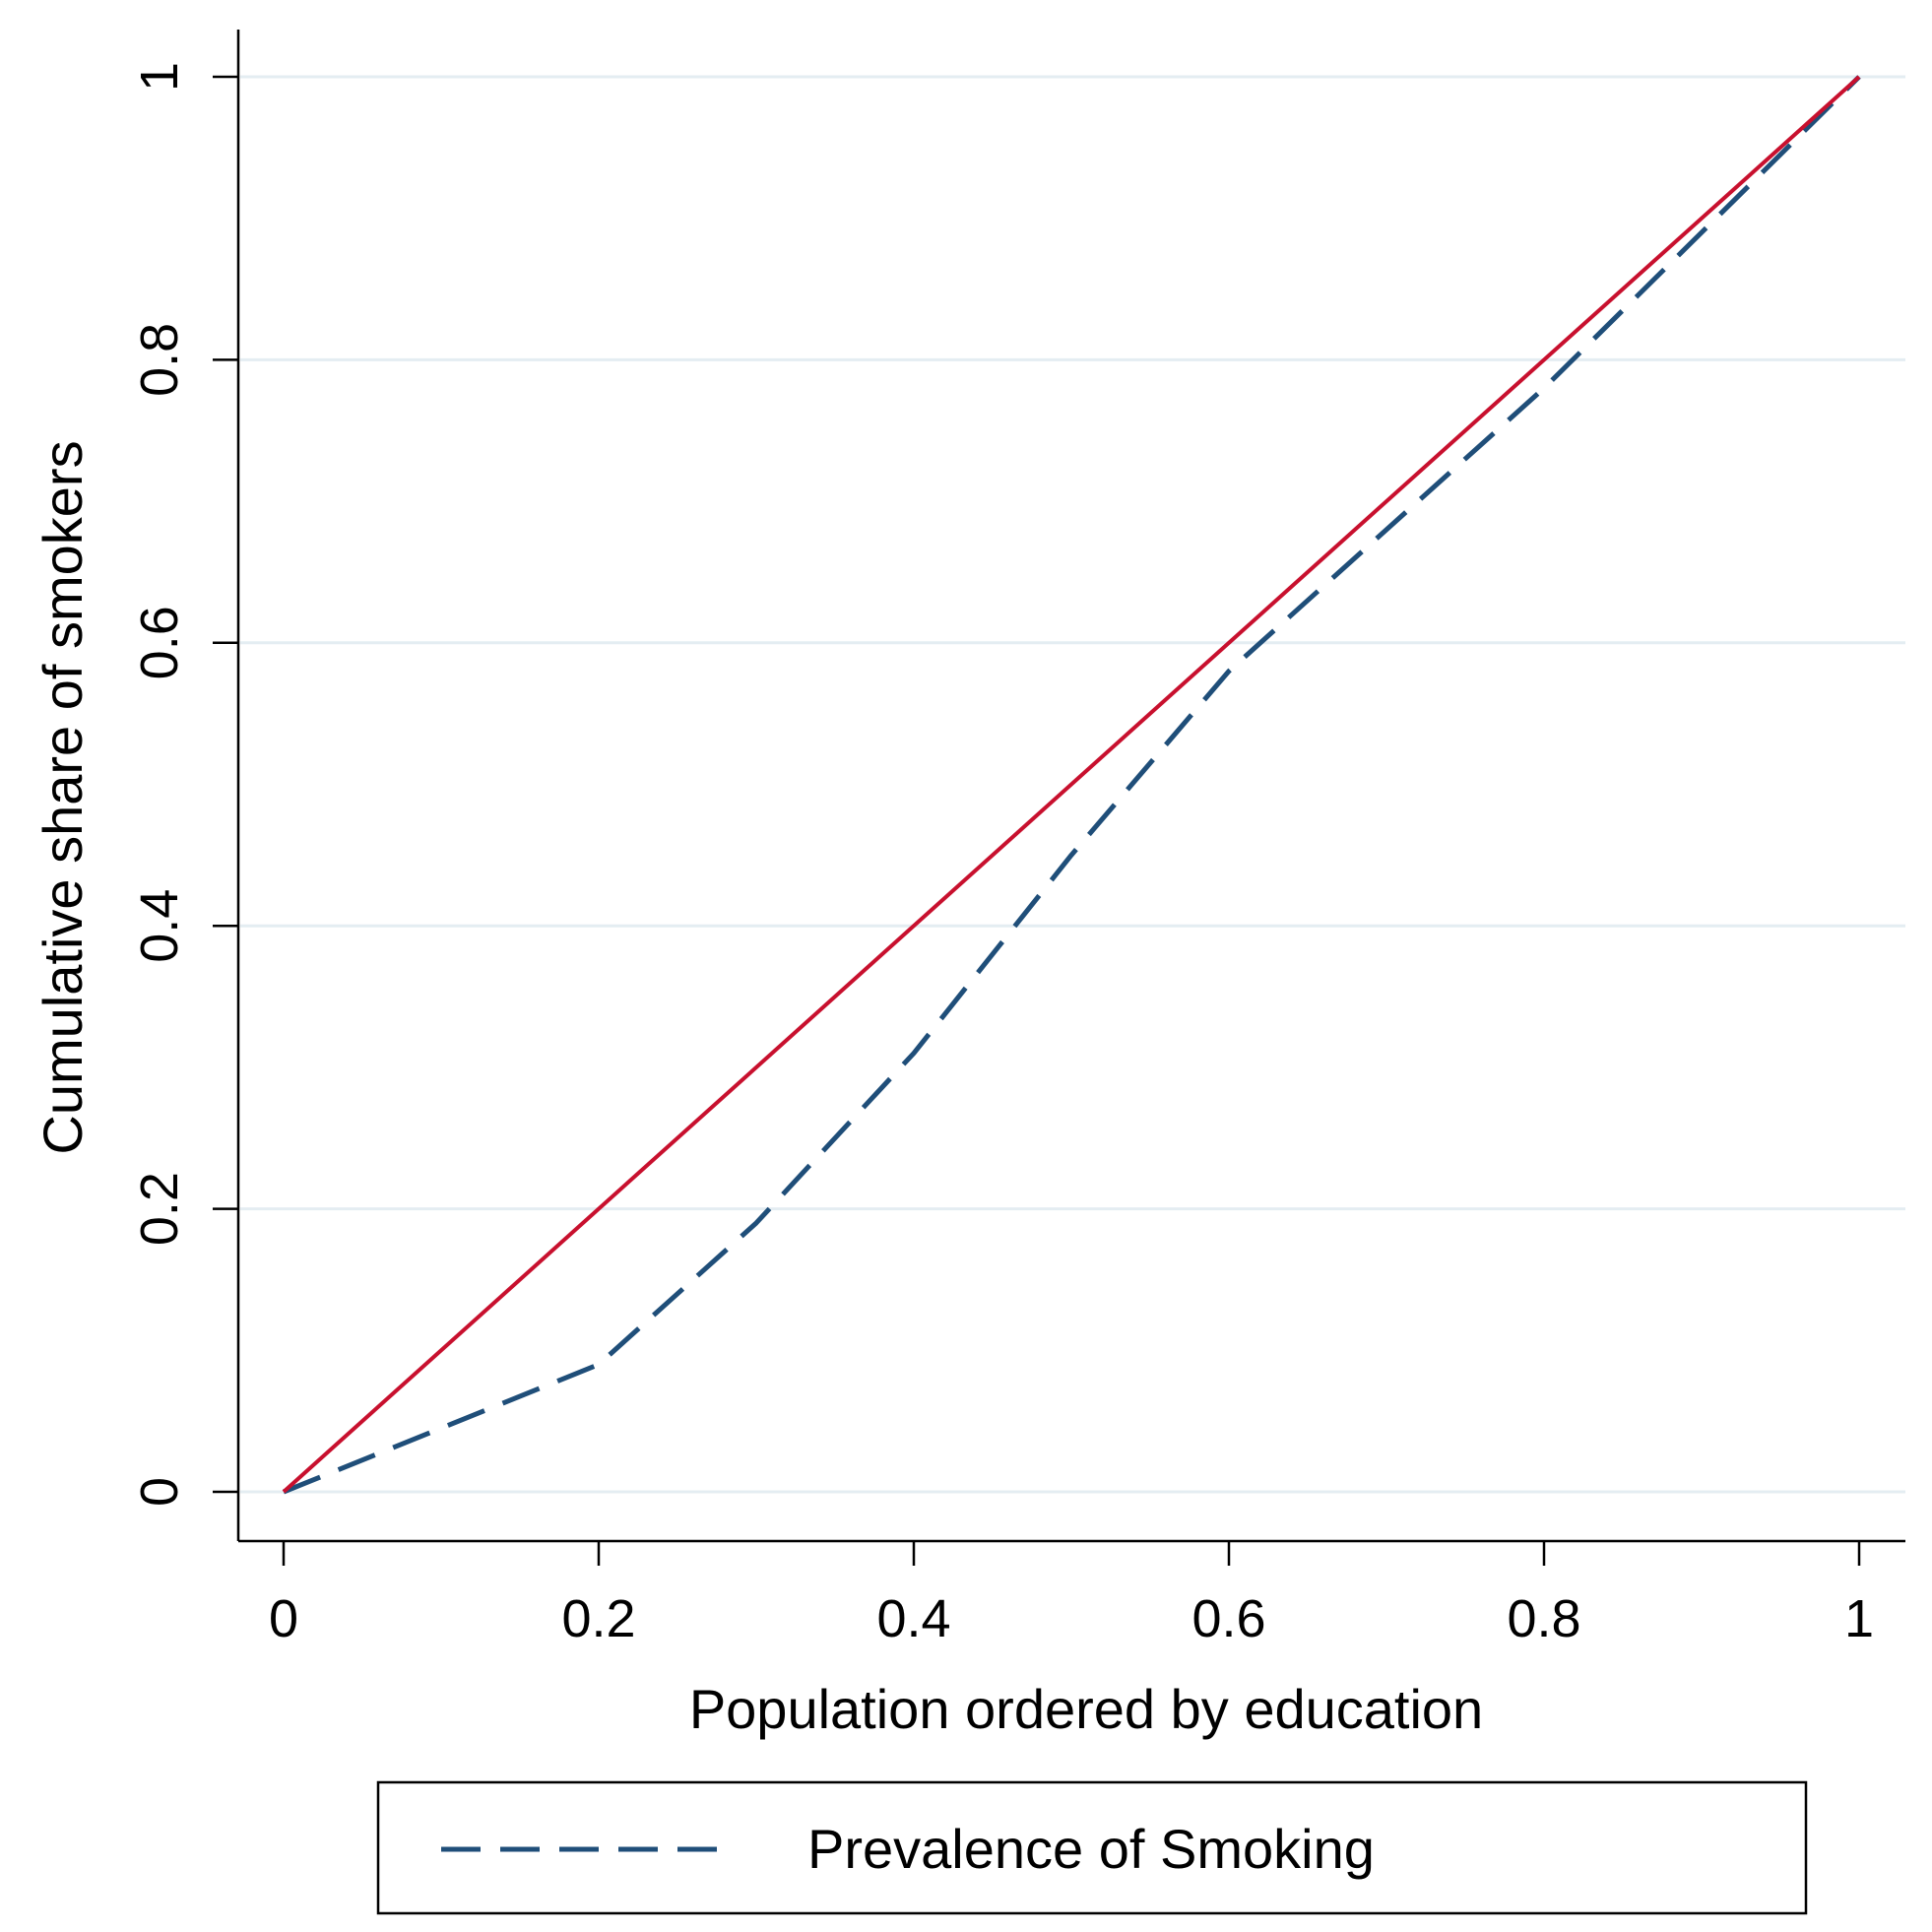 Image resolution: width=1932 pixels, height=1932 pixels. What do you see at coordinates (283, 1618) in the screenshot?
I see `x-tick-label: 0` at bounding box center [283, 1618].